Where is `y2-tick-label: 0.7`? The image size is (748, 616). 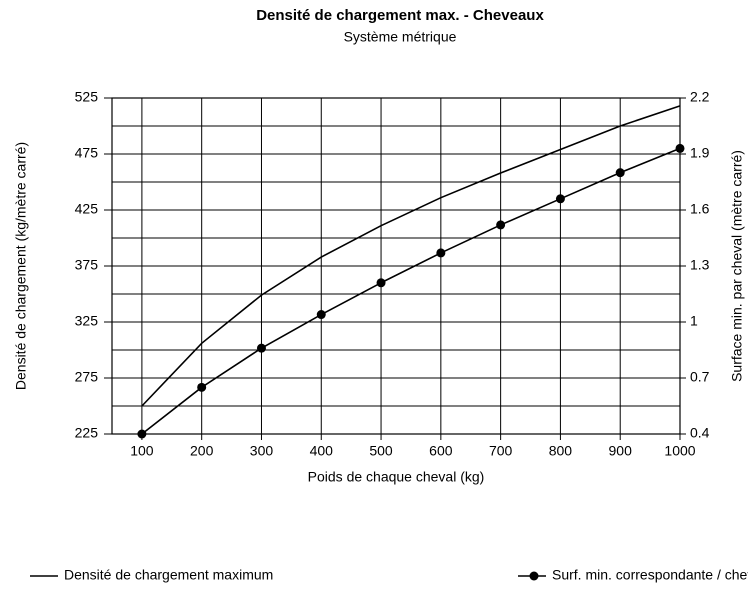
y2-tick-label: 0.7 is located at coordinates (700, 377).